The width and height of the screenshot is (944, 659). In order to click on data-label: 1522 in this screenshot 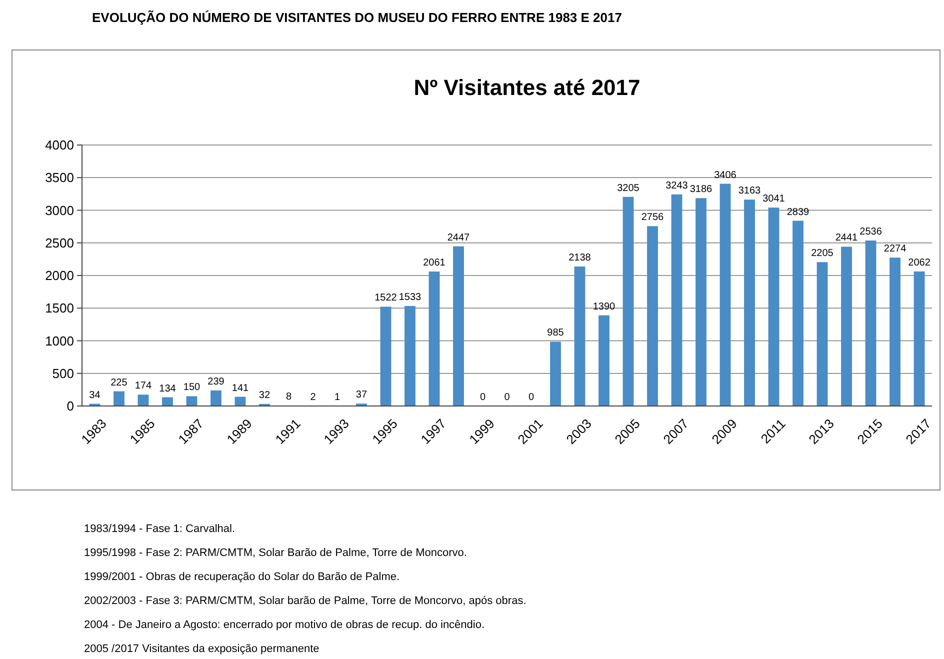, I will do `click(386, 298)`.